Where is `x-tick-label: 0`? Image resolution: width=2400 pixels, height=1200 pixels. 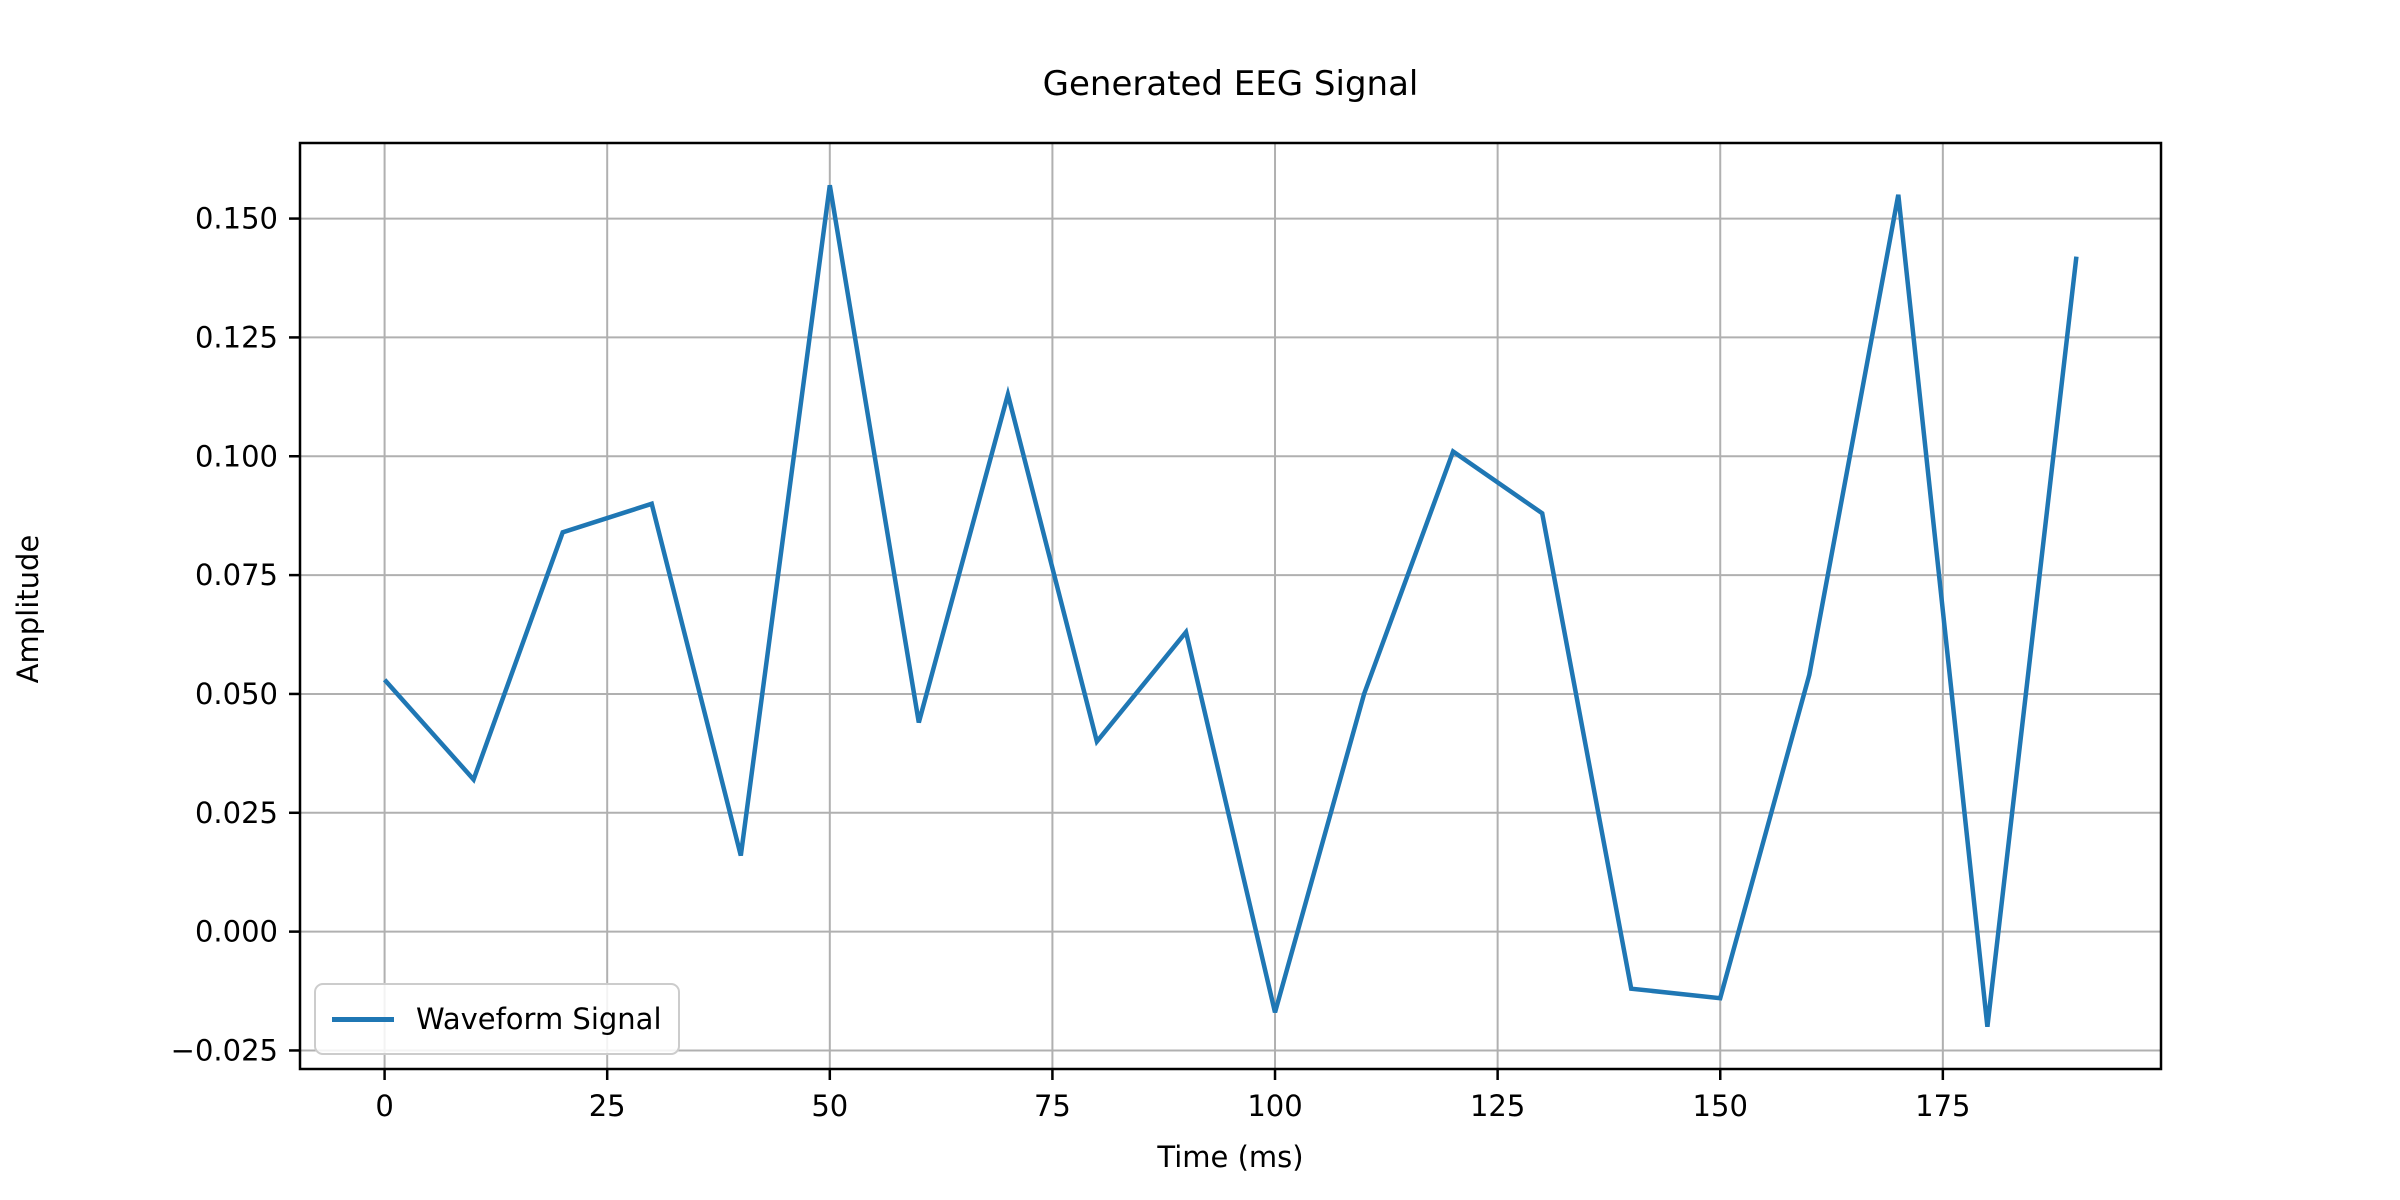 x-tick-label: 0 is located at coordinates (384, 1106).